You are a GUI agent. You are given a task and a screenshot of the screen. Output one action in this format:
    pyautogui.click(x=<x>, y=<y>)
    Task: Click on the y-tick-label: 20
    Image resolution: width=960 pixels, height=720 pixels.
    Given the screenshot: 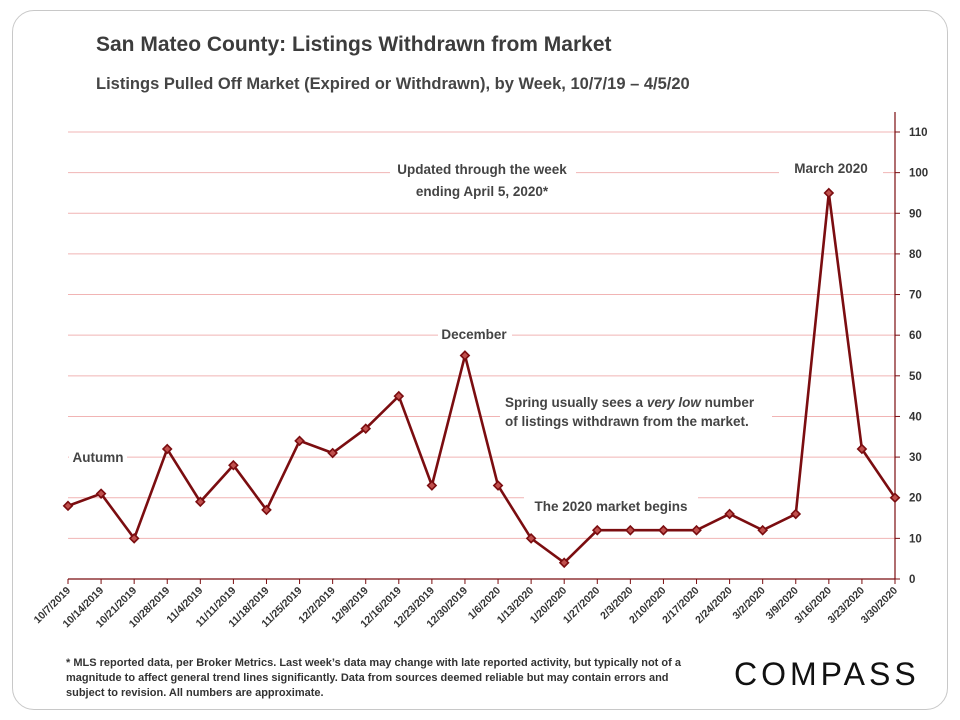 What is the action you would take?
    pyautogui.click(x=915, y=499)
    